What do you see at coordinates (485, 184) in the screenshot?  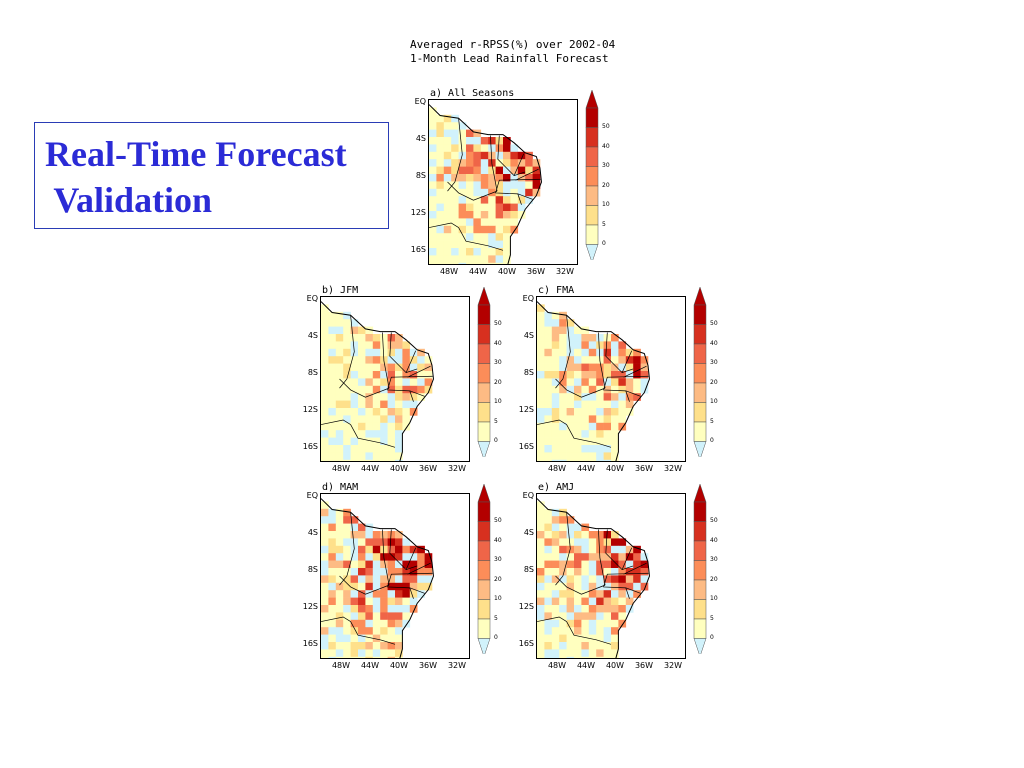 I see `coastline` at bounding box center [485, 184].